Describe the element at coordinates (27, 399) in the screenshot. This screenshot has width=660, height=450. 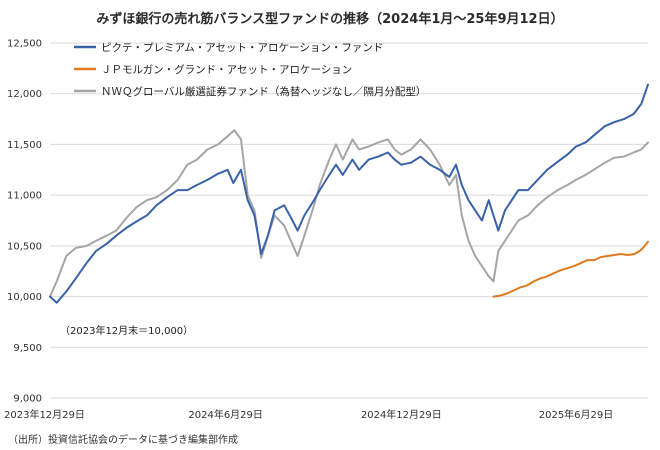
I see `y-tick-label: 9,000` at that location.